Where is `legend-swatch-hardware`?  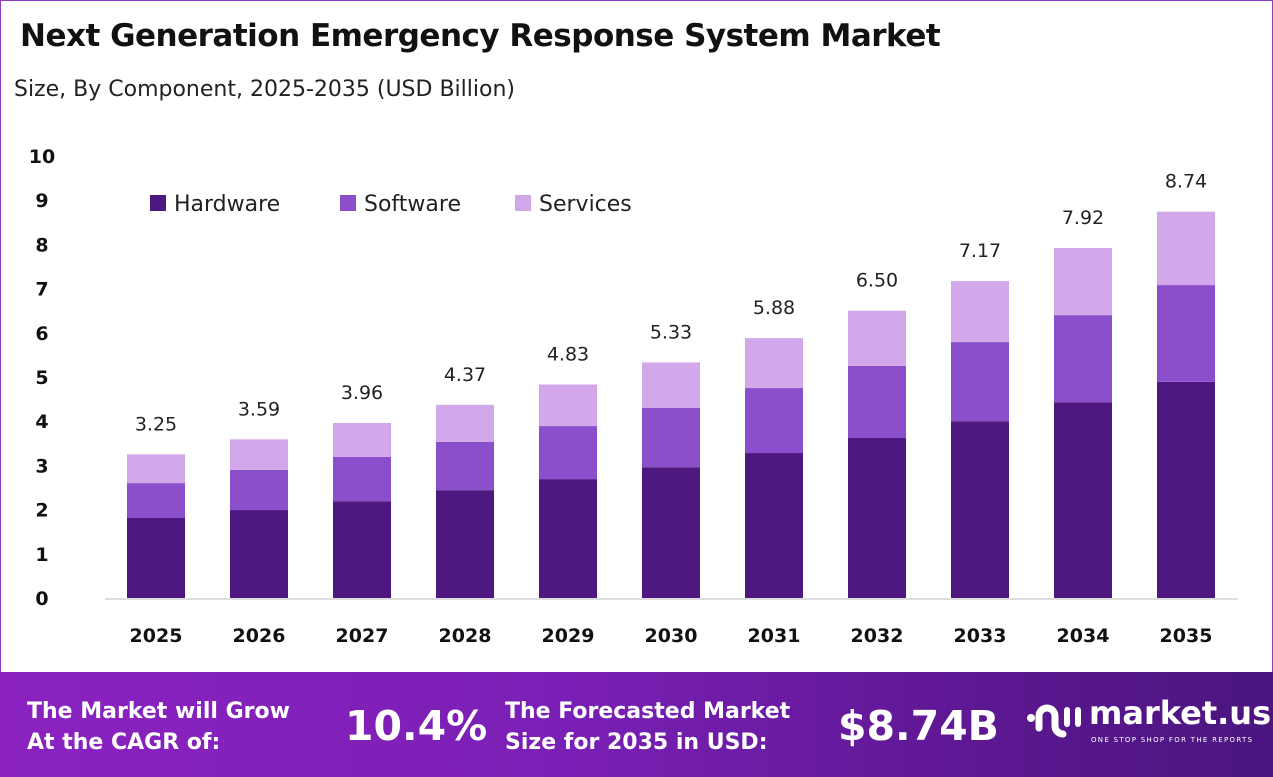
legend-swatch-hardware is located at coordinates (158, 203).